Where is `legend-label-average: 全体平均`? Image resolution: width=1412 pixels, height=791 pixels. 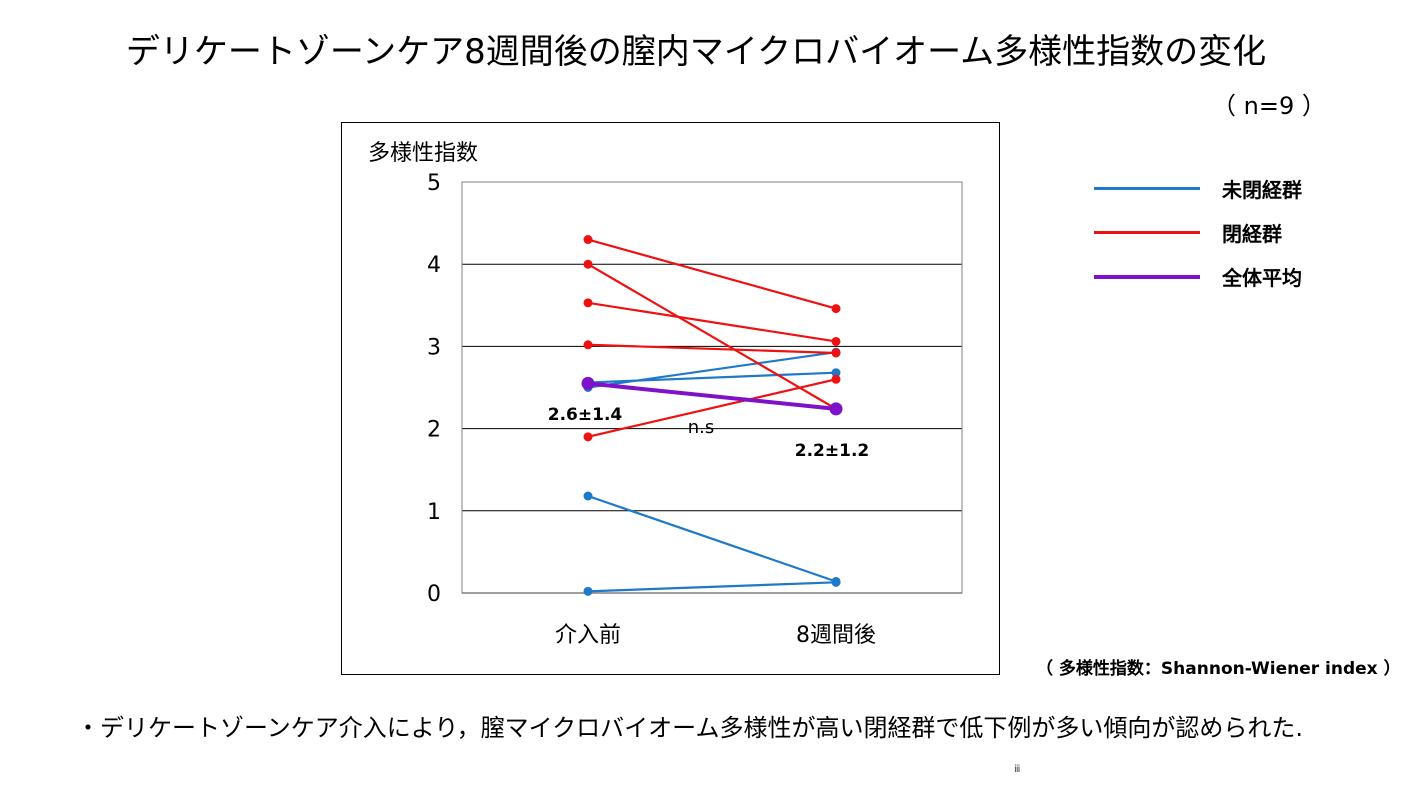 legend-label-average: 全体平均 is located at coordinates (1262, 278).